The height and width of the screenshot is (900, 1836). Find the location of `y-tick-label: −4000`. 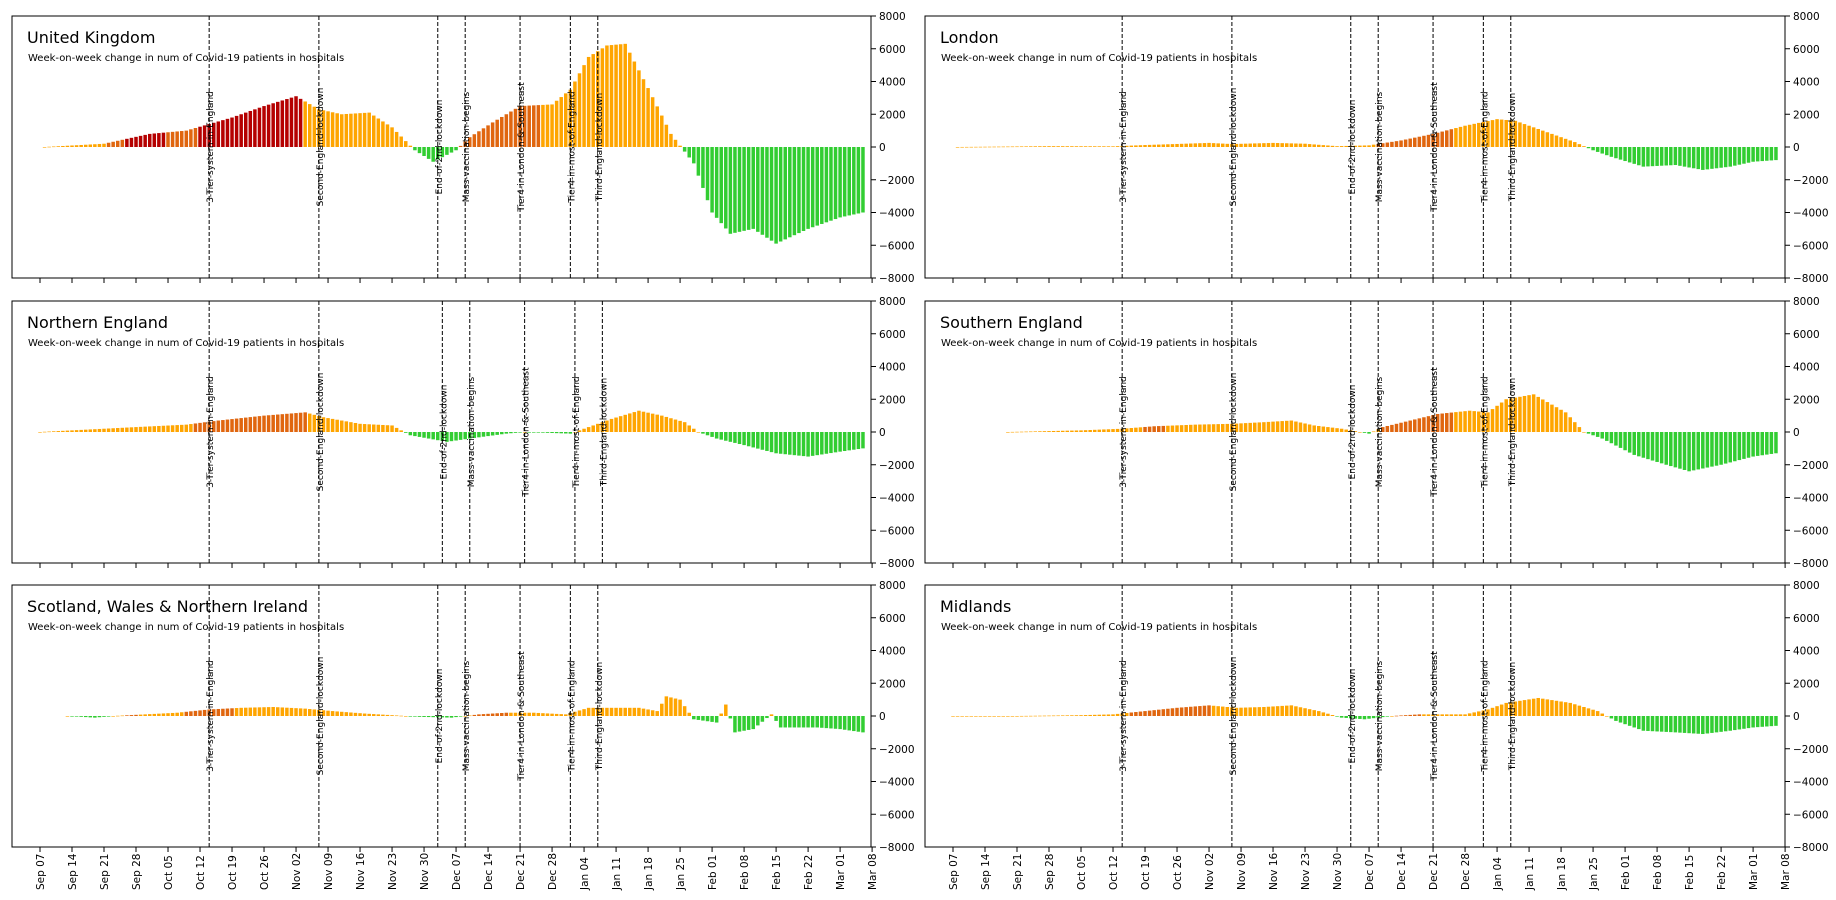

y-tick-label: −4000 is located at coordinates (1811, 783).